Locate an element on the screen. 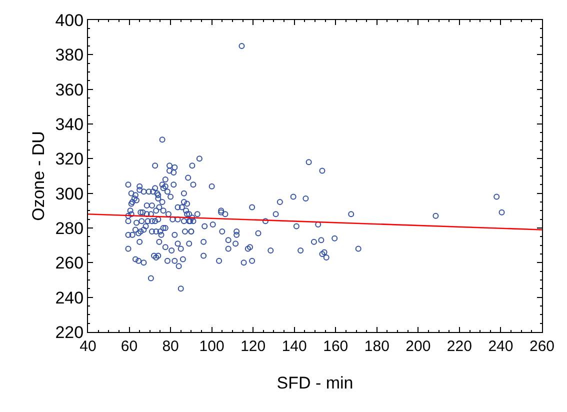  x-tick-label: 120 is located at coordinates (253, 346).